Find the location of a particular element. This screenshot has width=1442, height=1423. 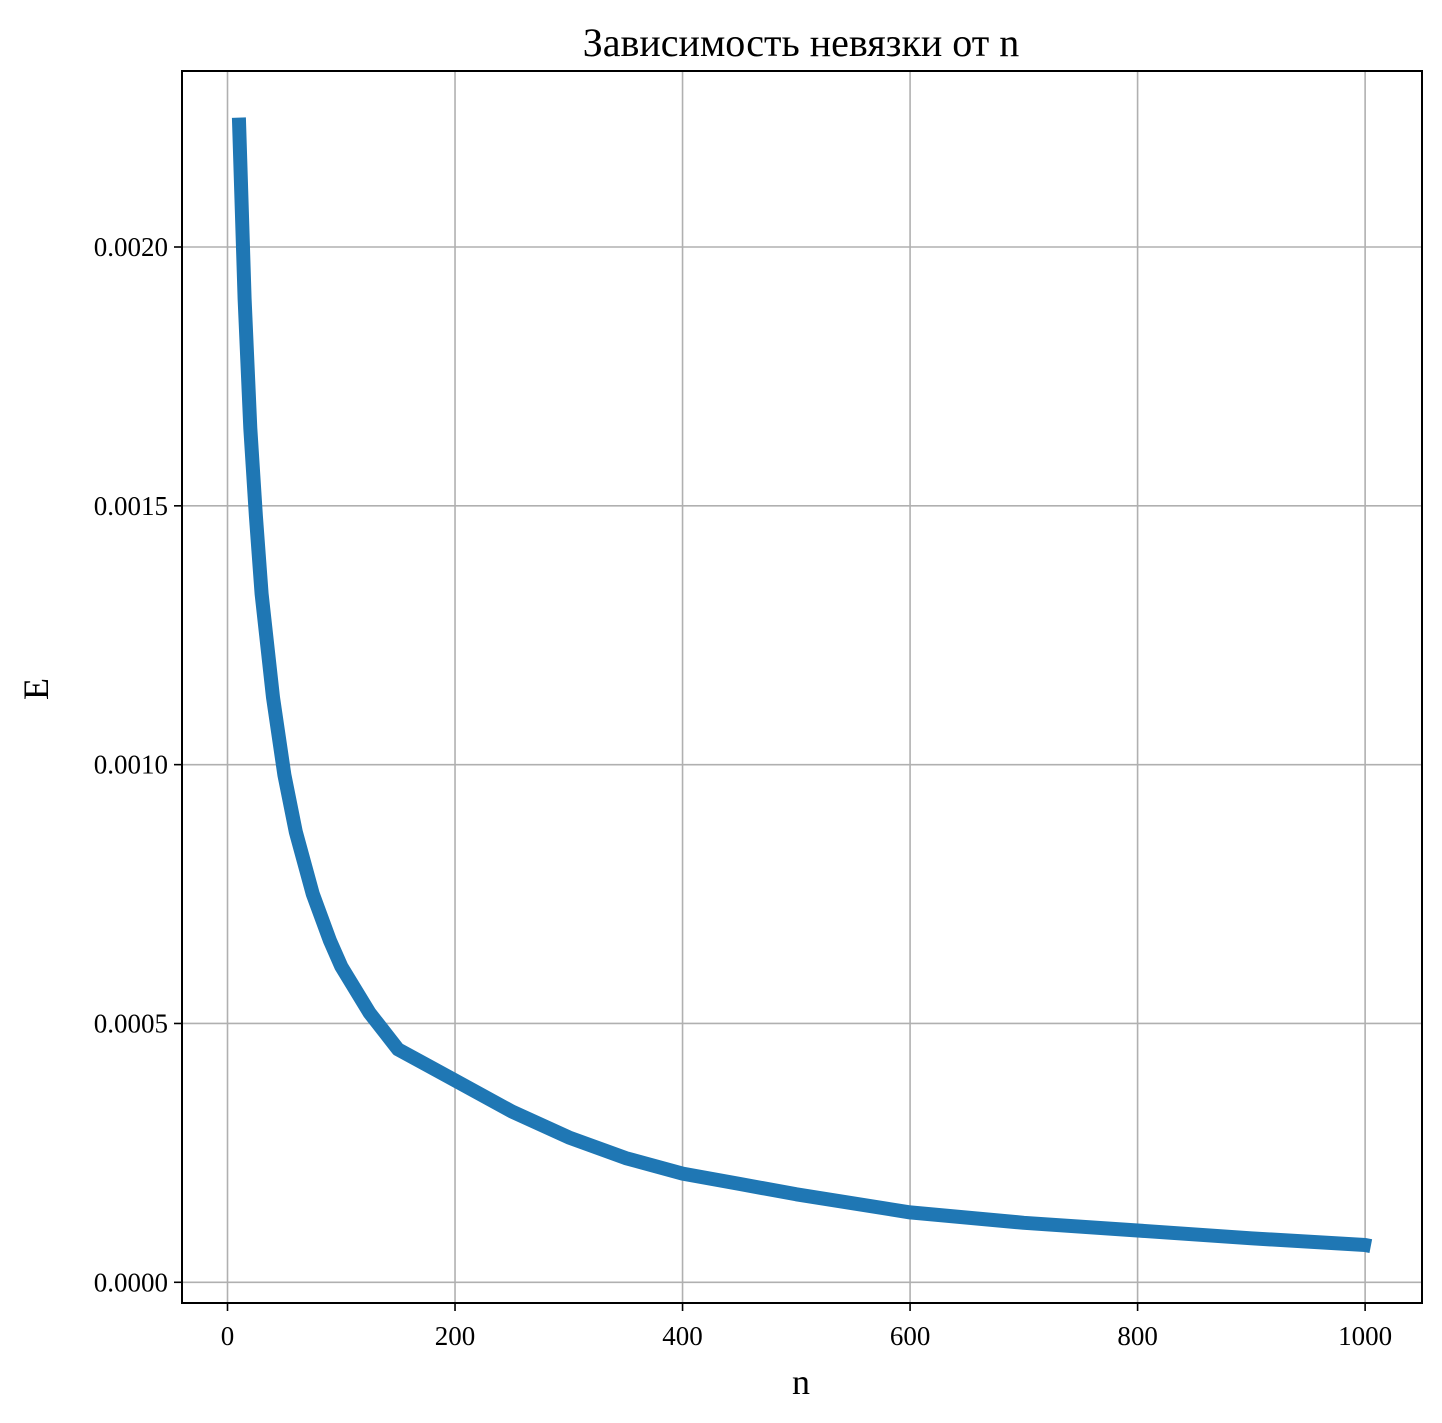

x-tick-label: 600 is located at coordinates (910, 1336).